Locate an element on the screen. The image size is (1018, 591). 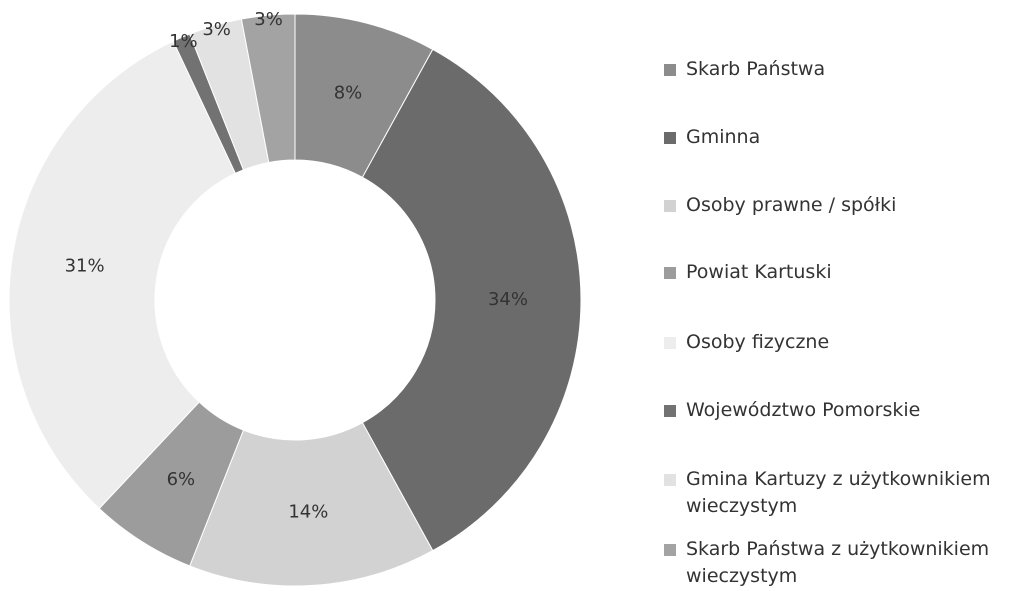
legend-label: Osoby prawne / spółki is located at coordinates (791, 205).